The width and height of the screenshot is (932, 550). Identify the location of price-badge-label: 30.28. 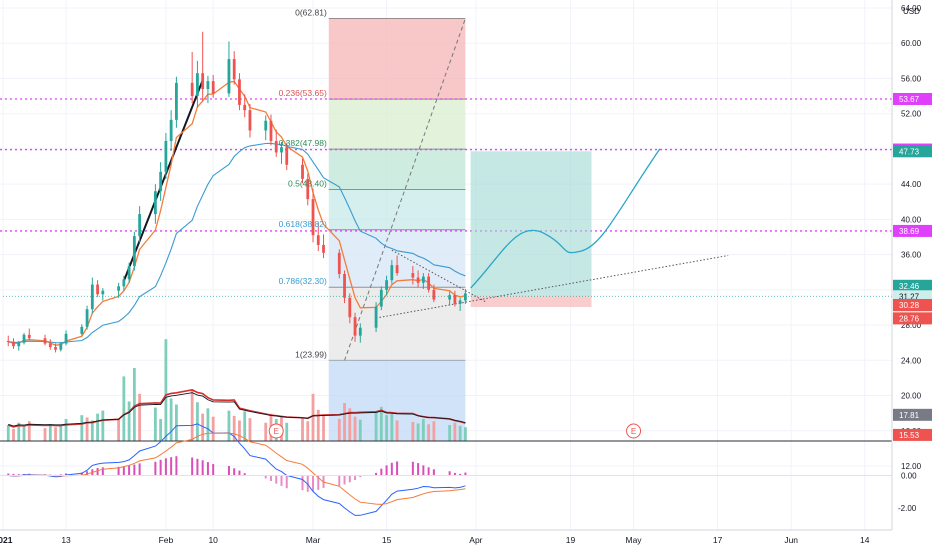
(909, 305).